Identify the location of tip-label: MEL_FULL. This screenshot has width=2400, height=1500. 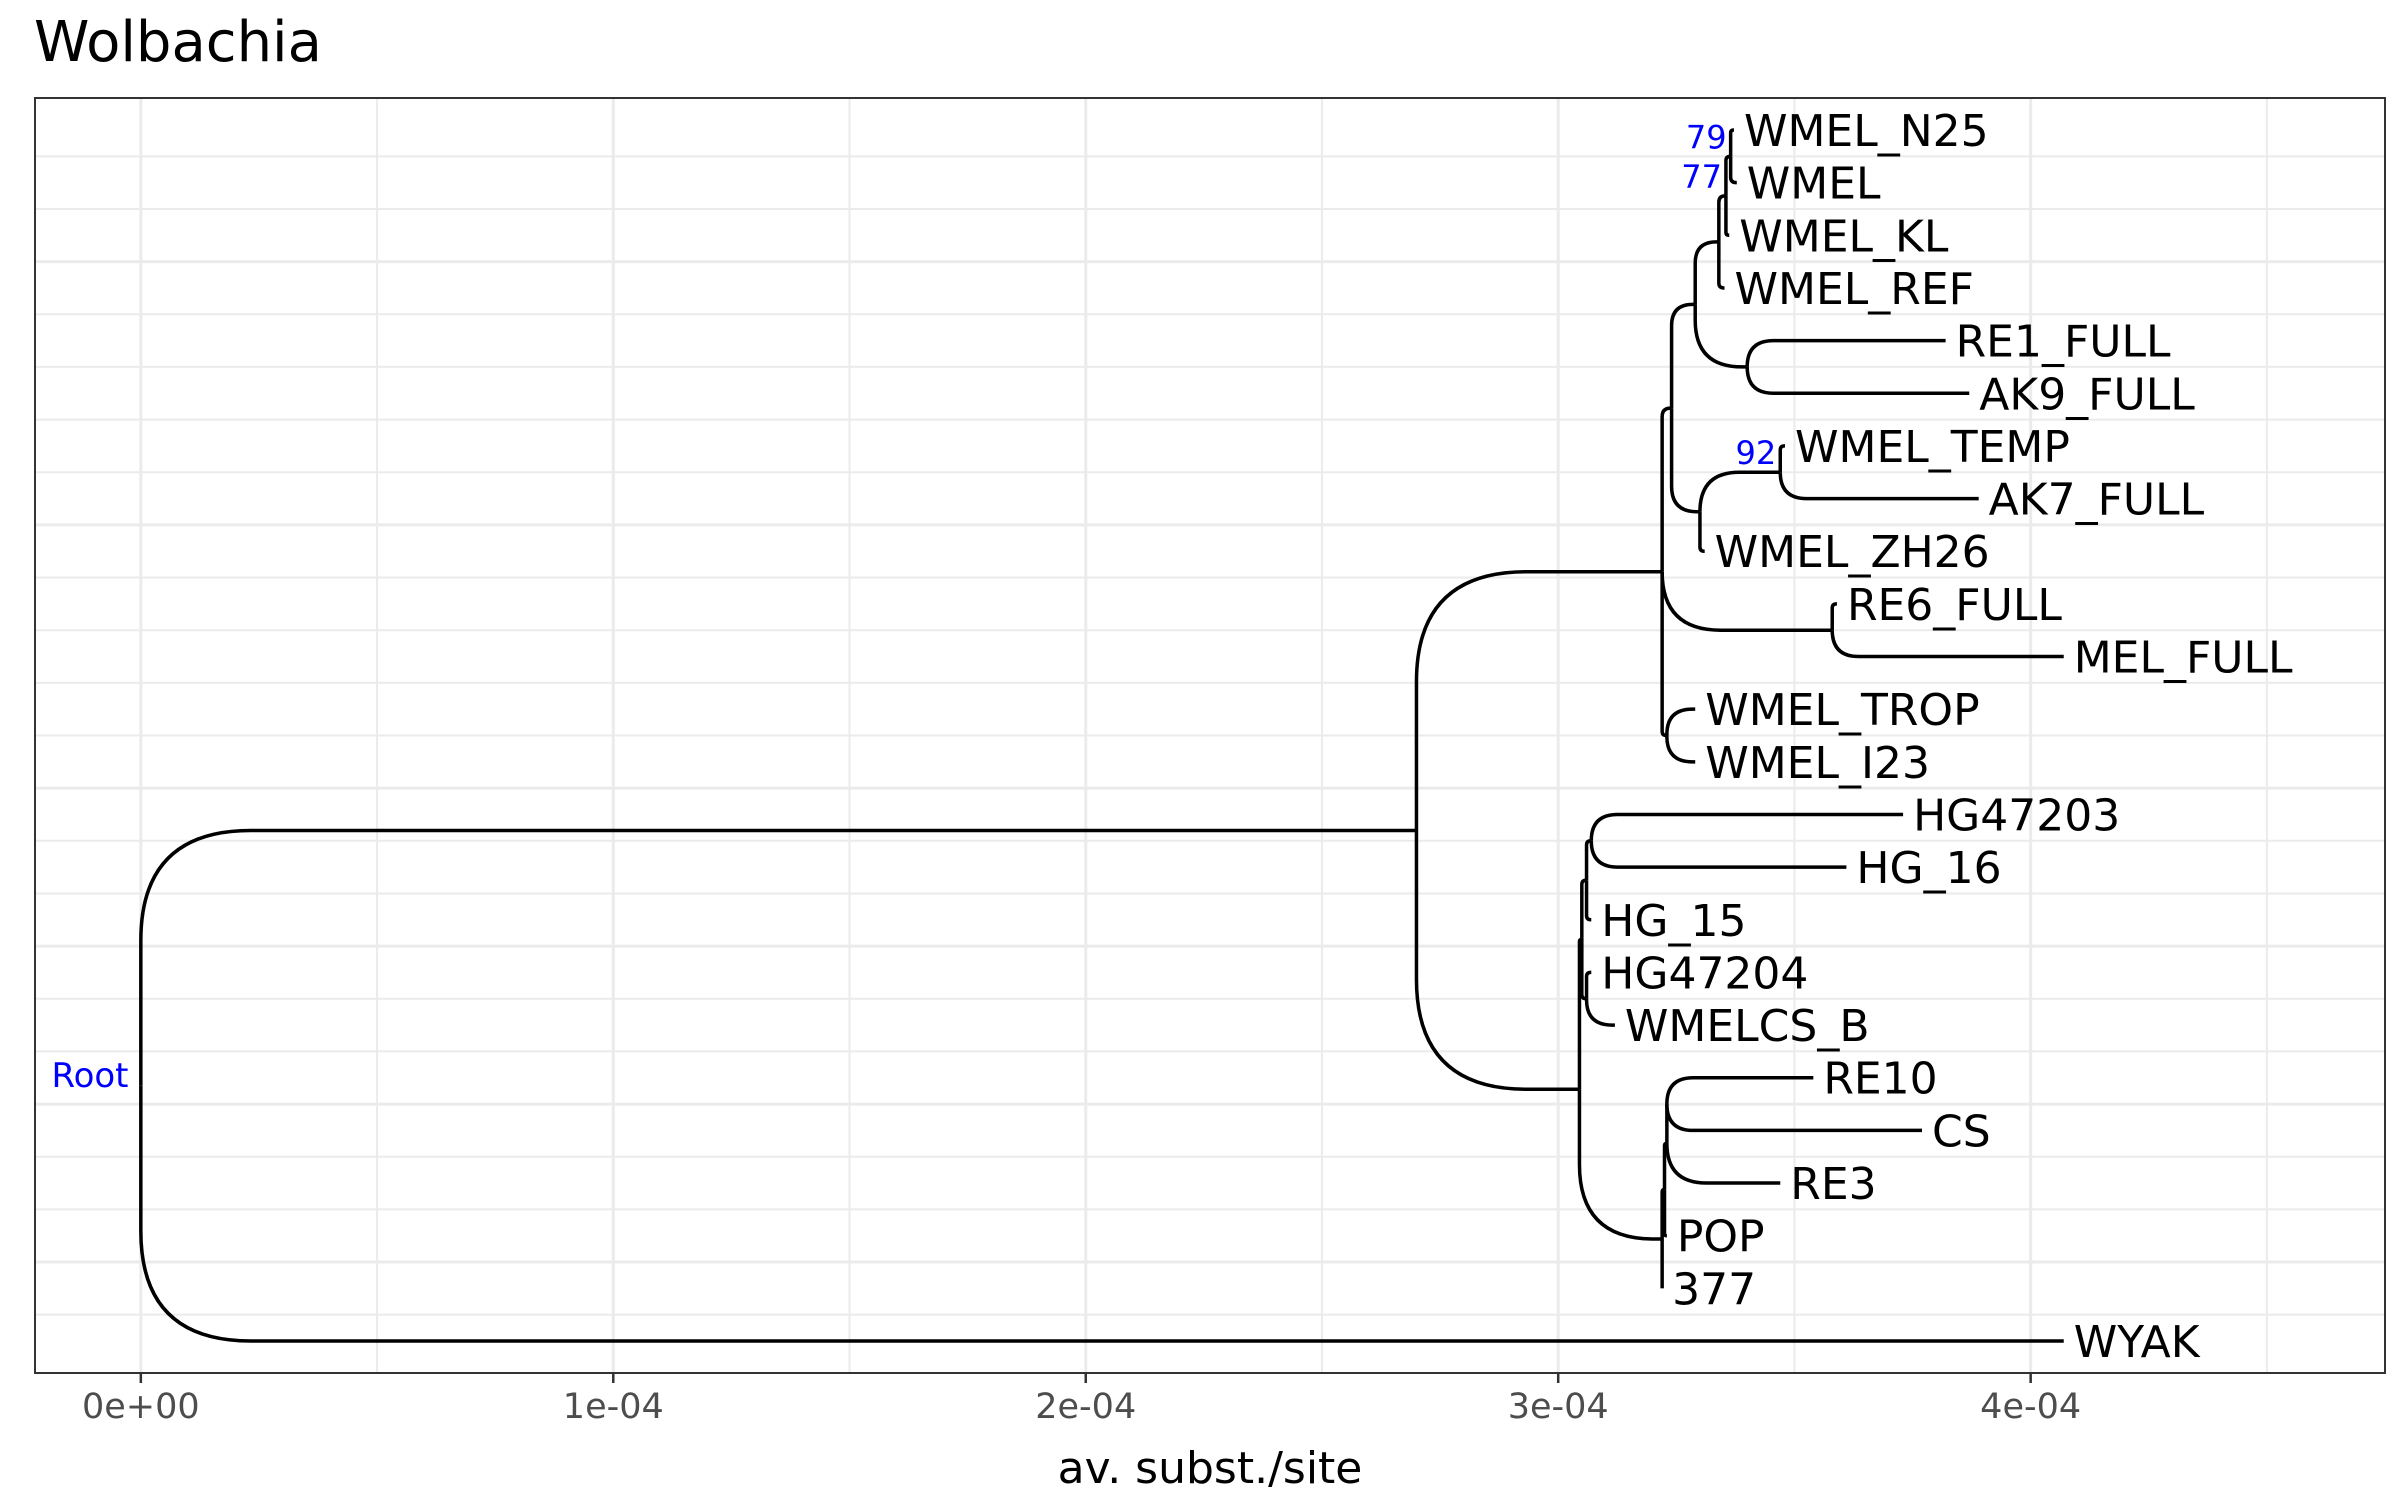
(2183, 658).